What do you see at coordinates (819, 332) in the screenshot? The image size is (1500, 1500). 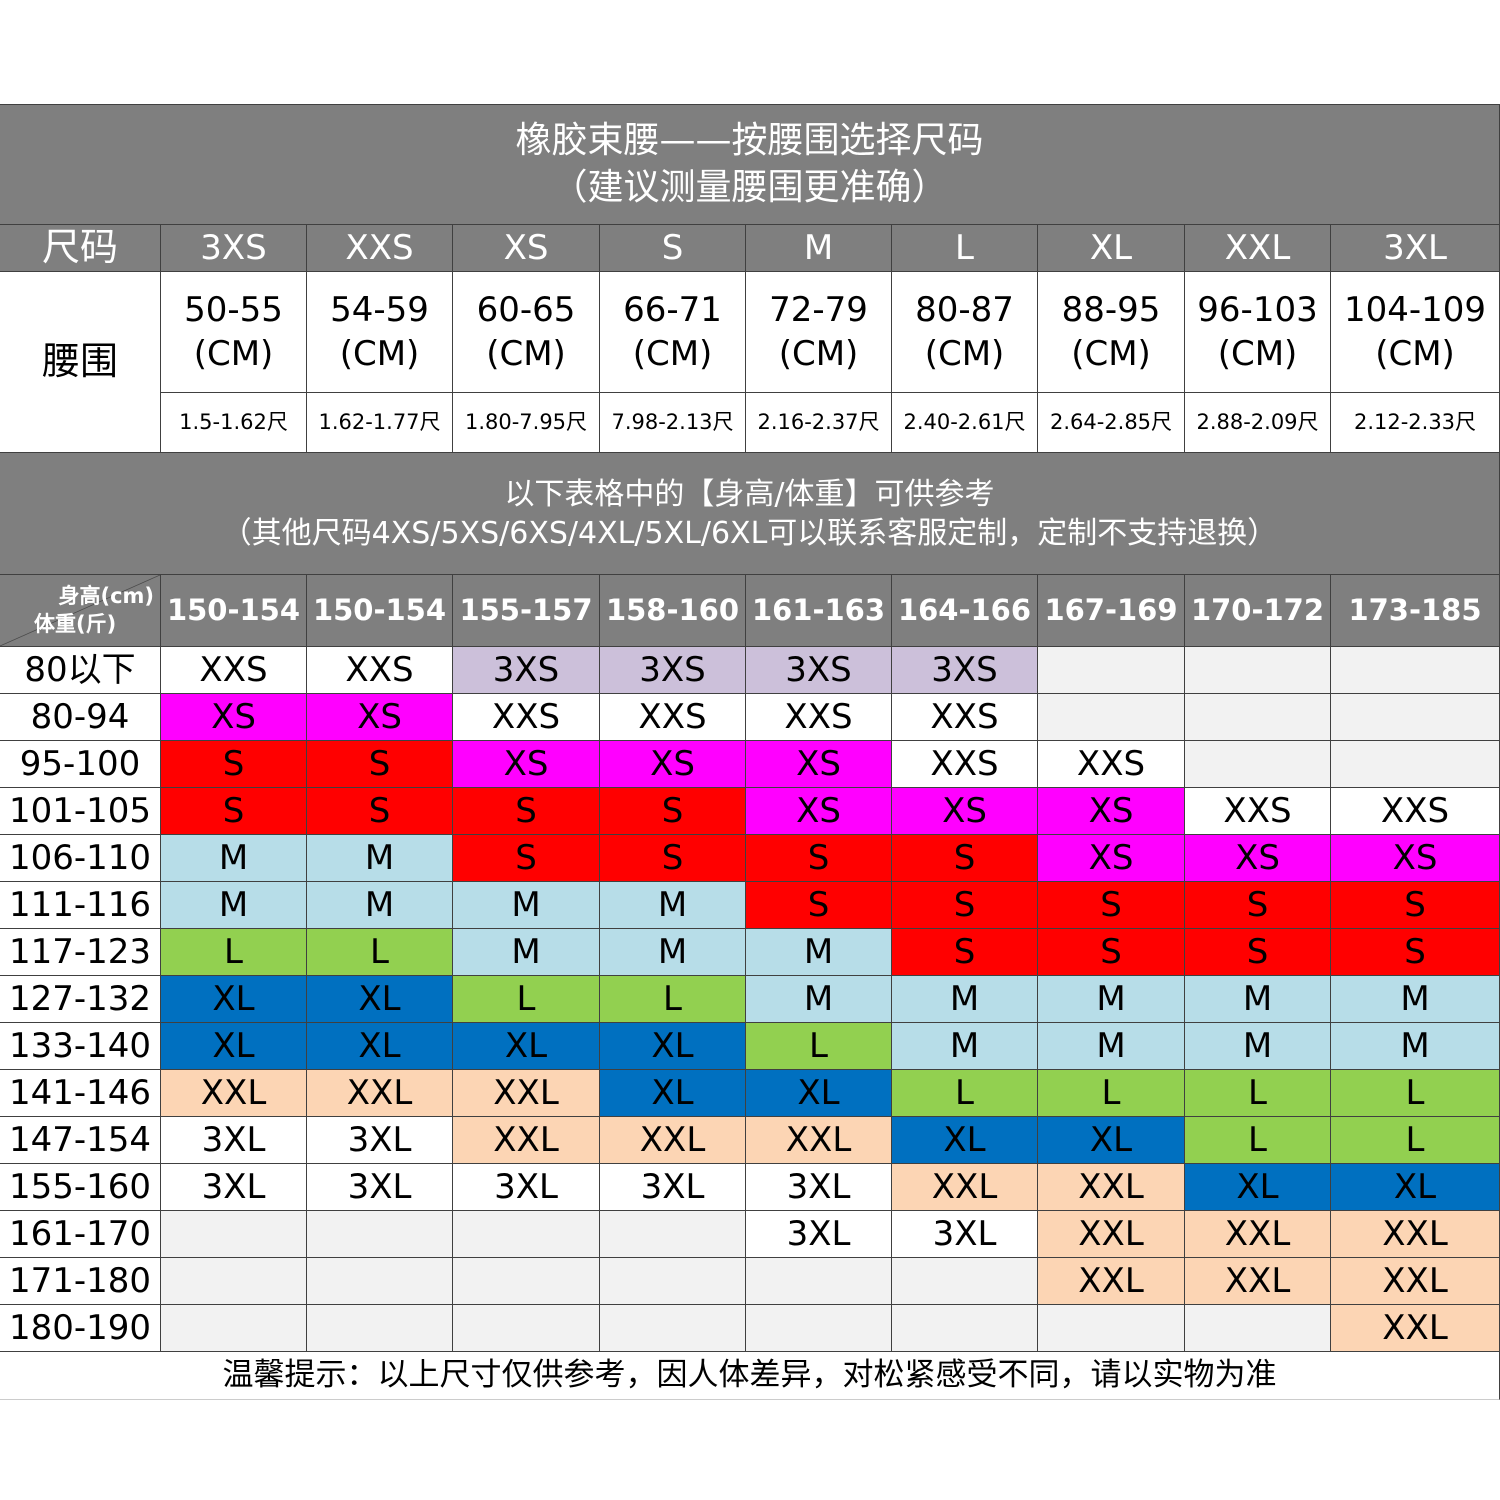 I see `waist-cm: 72-79 (CM)` at bounding box center [819, 332].